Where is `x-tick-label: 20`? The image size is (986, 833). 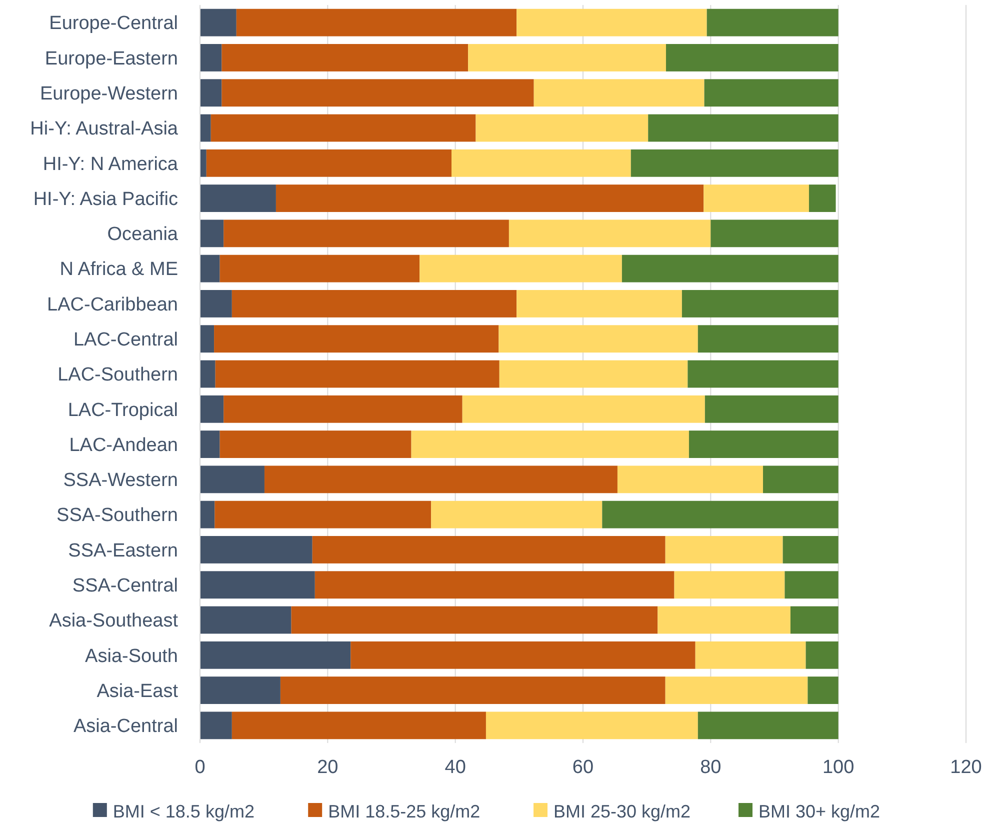
x-tick-label: 20 is located at coordinates (327, 767).